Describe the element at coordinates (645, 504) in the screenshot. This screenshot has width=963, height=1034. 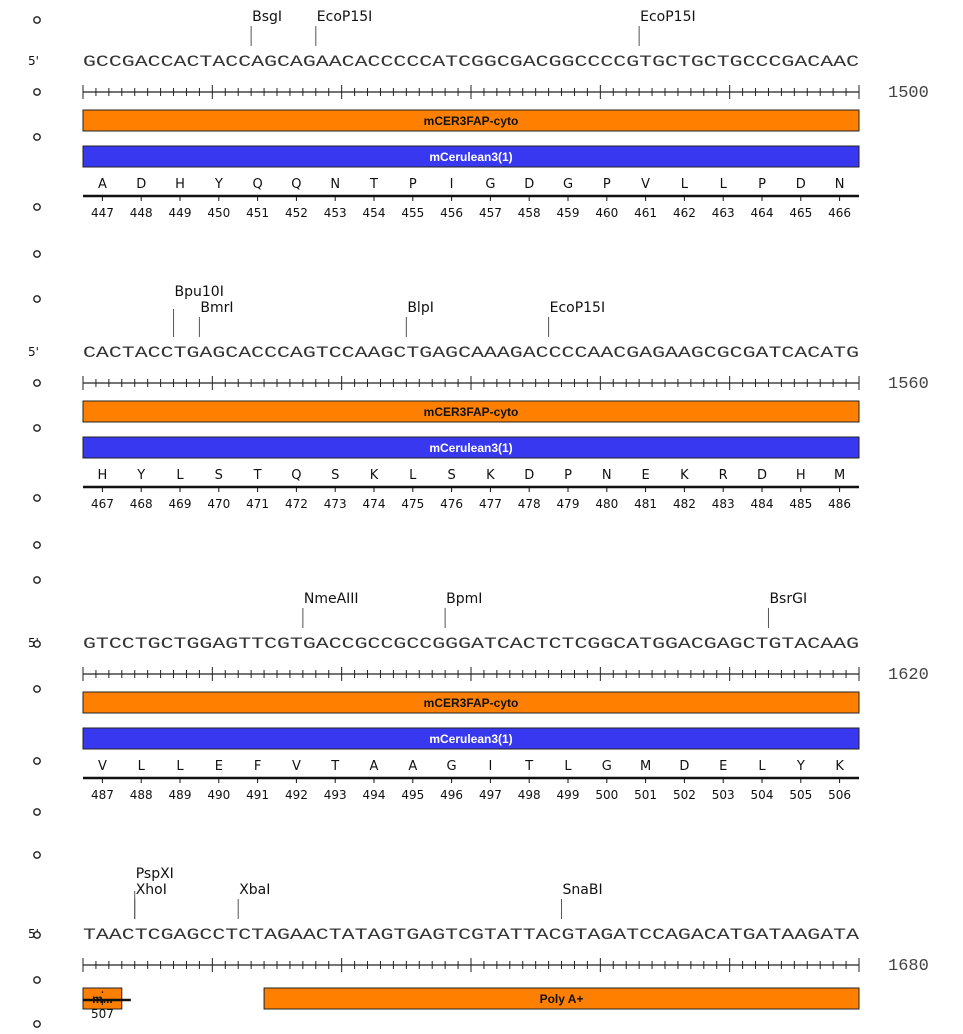
I see `residue-number: 481` at that location.